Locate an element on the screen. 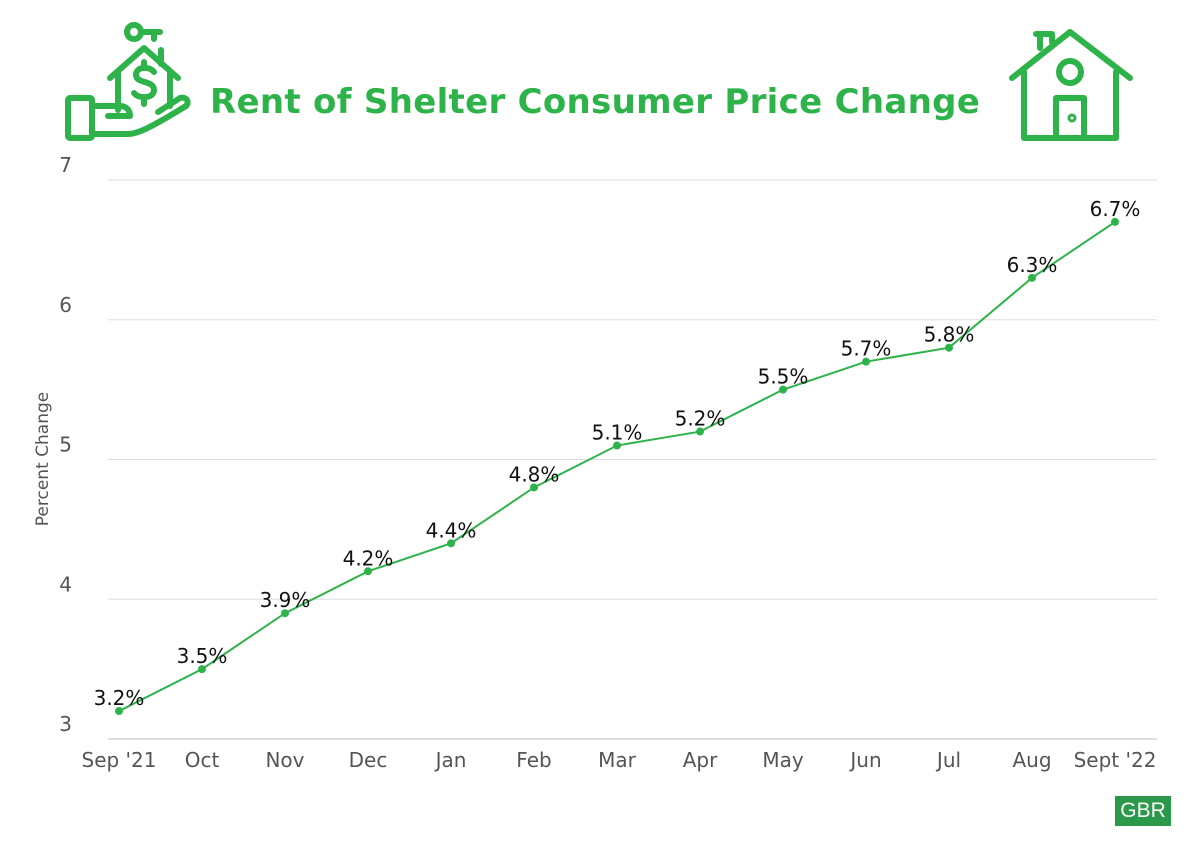 This screenshot has height=841, width=1203. x-tick-label: Oct is located at coordinates (202, 760).